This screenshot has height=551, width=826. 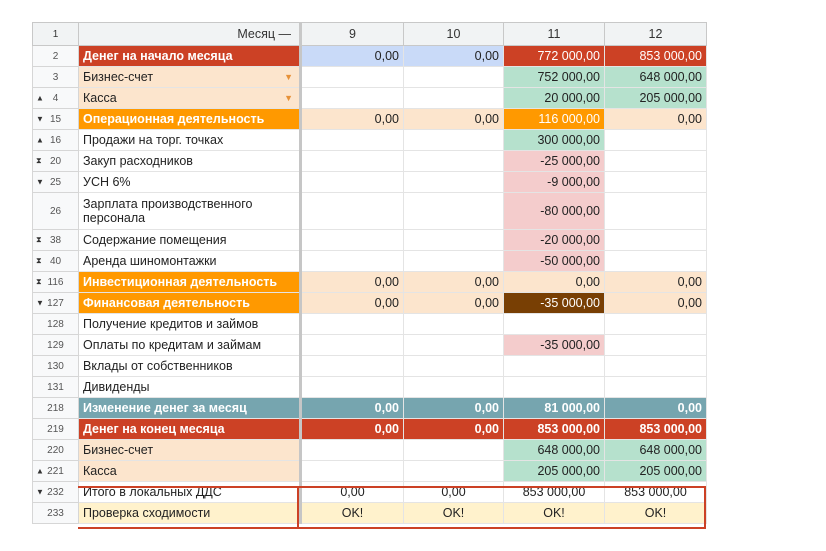 I want to click on row-label: УСН 6%, so click(x=189, y=182).